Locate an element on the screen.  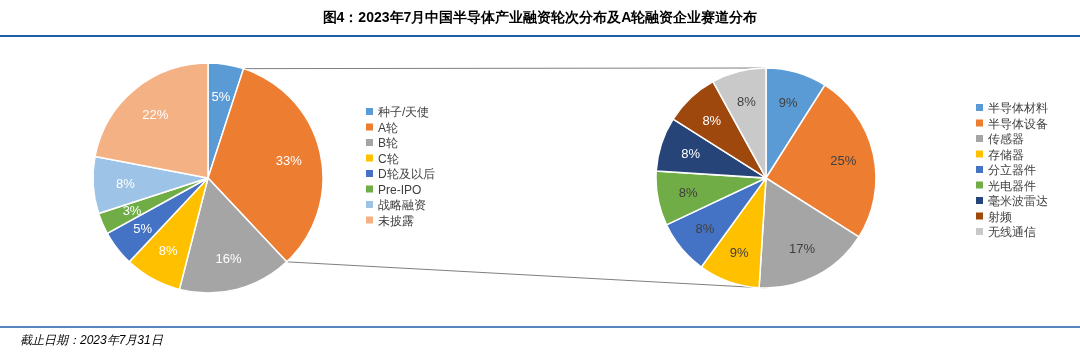
text: 图4：2023年7月中国半导体产业融资轮次分布及A轮融资企业赛道分布 is located at coordinates (540, 17).